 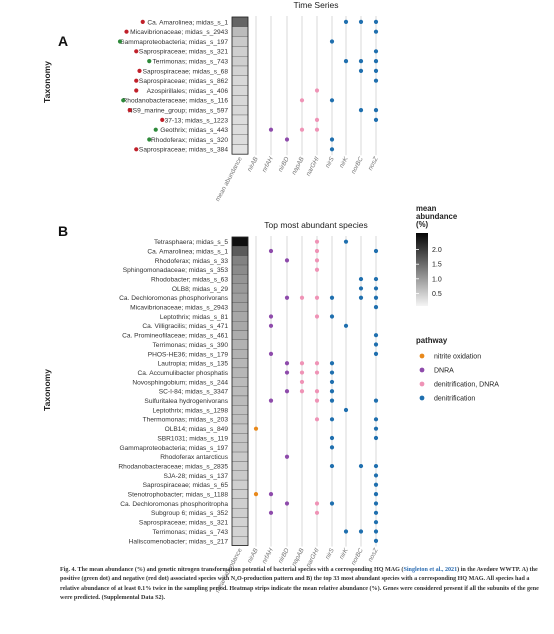 I want to click on row-label: Rhodobacter; midas_s_63, so click(x=189, y=279).